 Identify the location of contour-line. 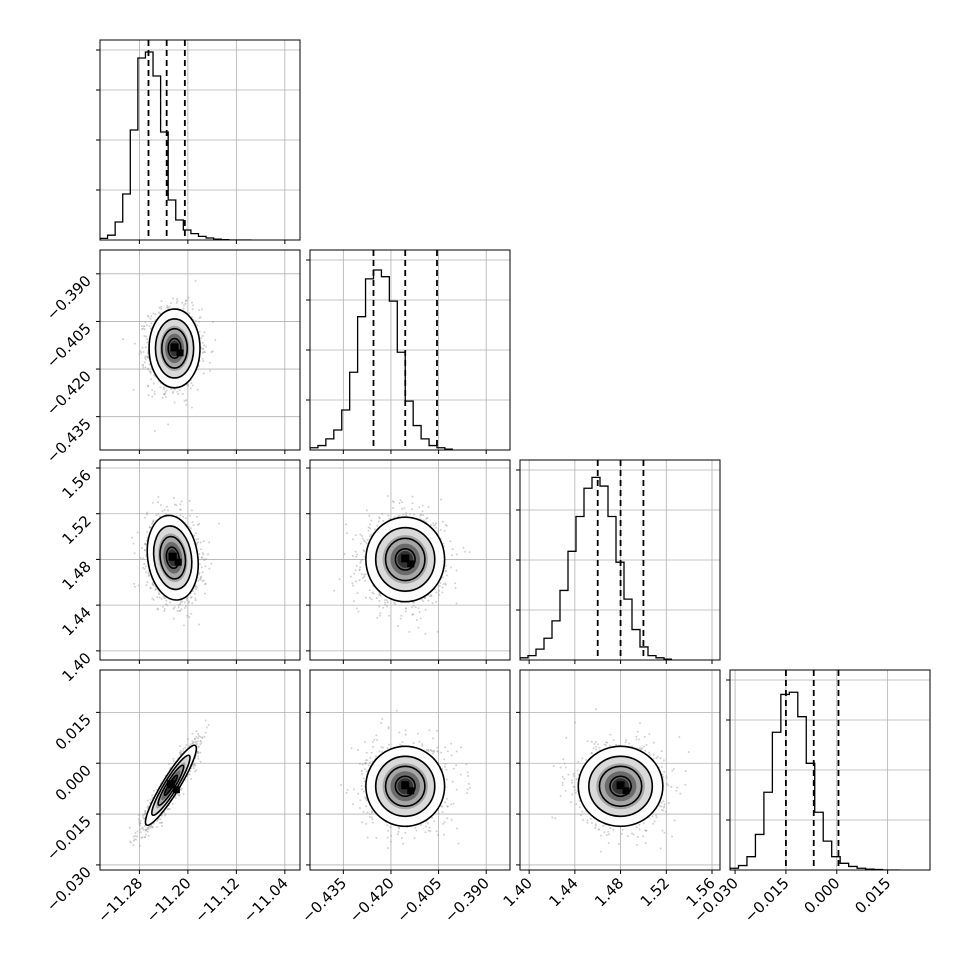
(174, 348).